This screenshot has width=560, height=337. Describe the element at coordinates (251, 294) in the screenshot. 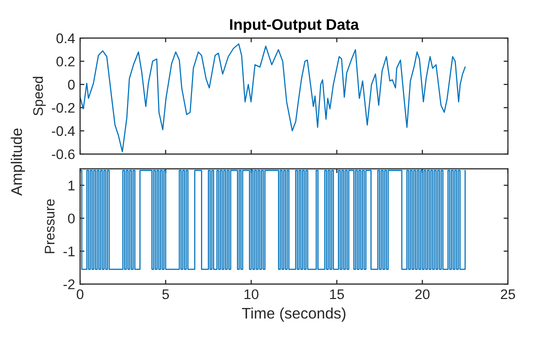

I see `x-tick-label: 10` at that location.